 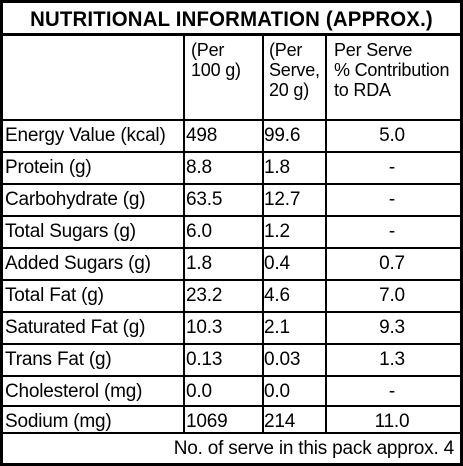 I want to click on header-rda-line3: to RDA, so click(x=362, y=90).